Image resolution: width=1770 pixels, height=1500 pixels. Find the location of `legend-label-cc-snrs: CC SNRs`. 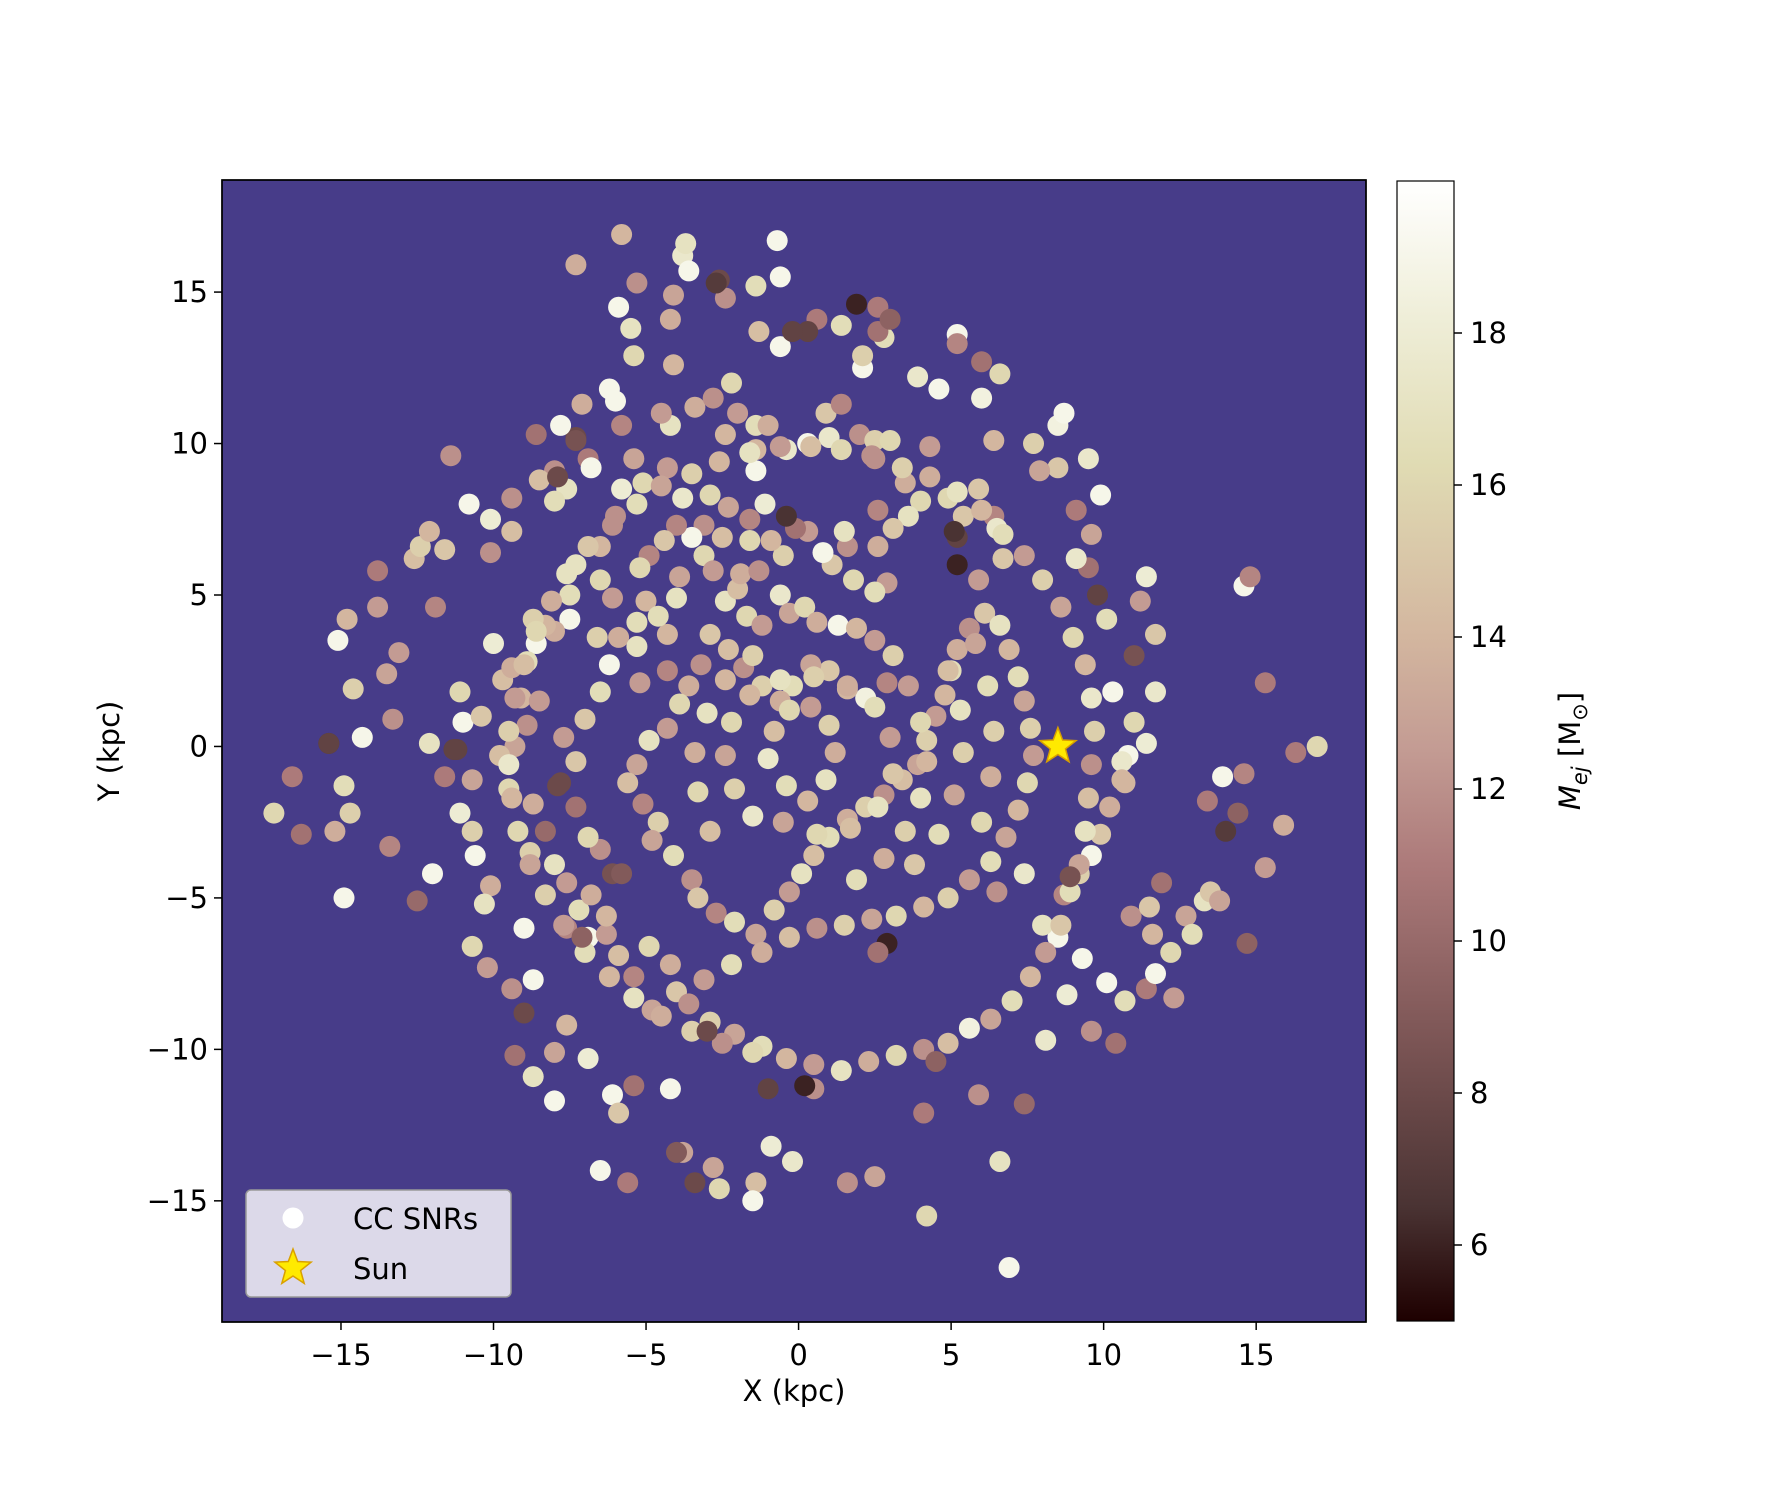

legend-label-cc-snrs: CC SNRs is located at coordinates (415, 1219).